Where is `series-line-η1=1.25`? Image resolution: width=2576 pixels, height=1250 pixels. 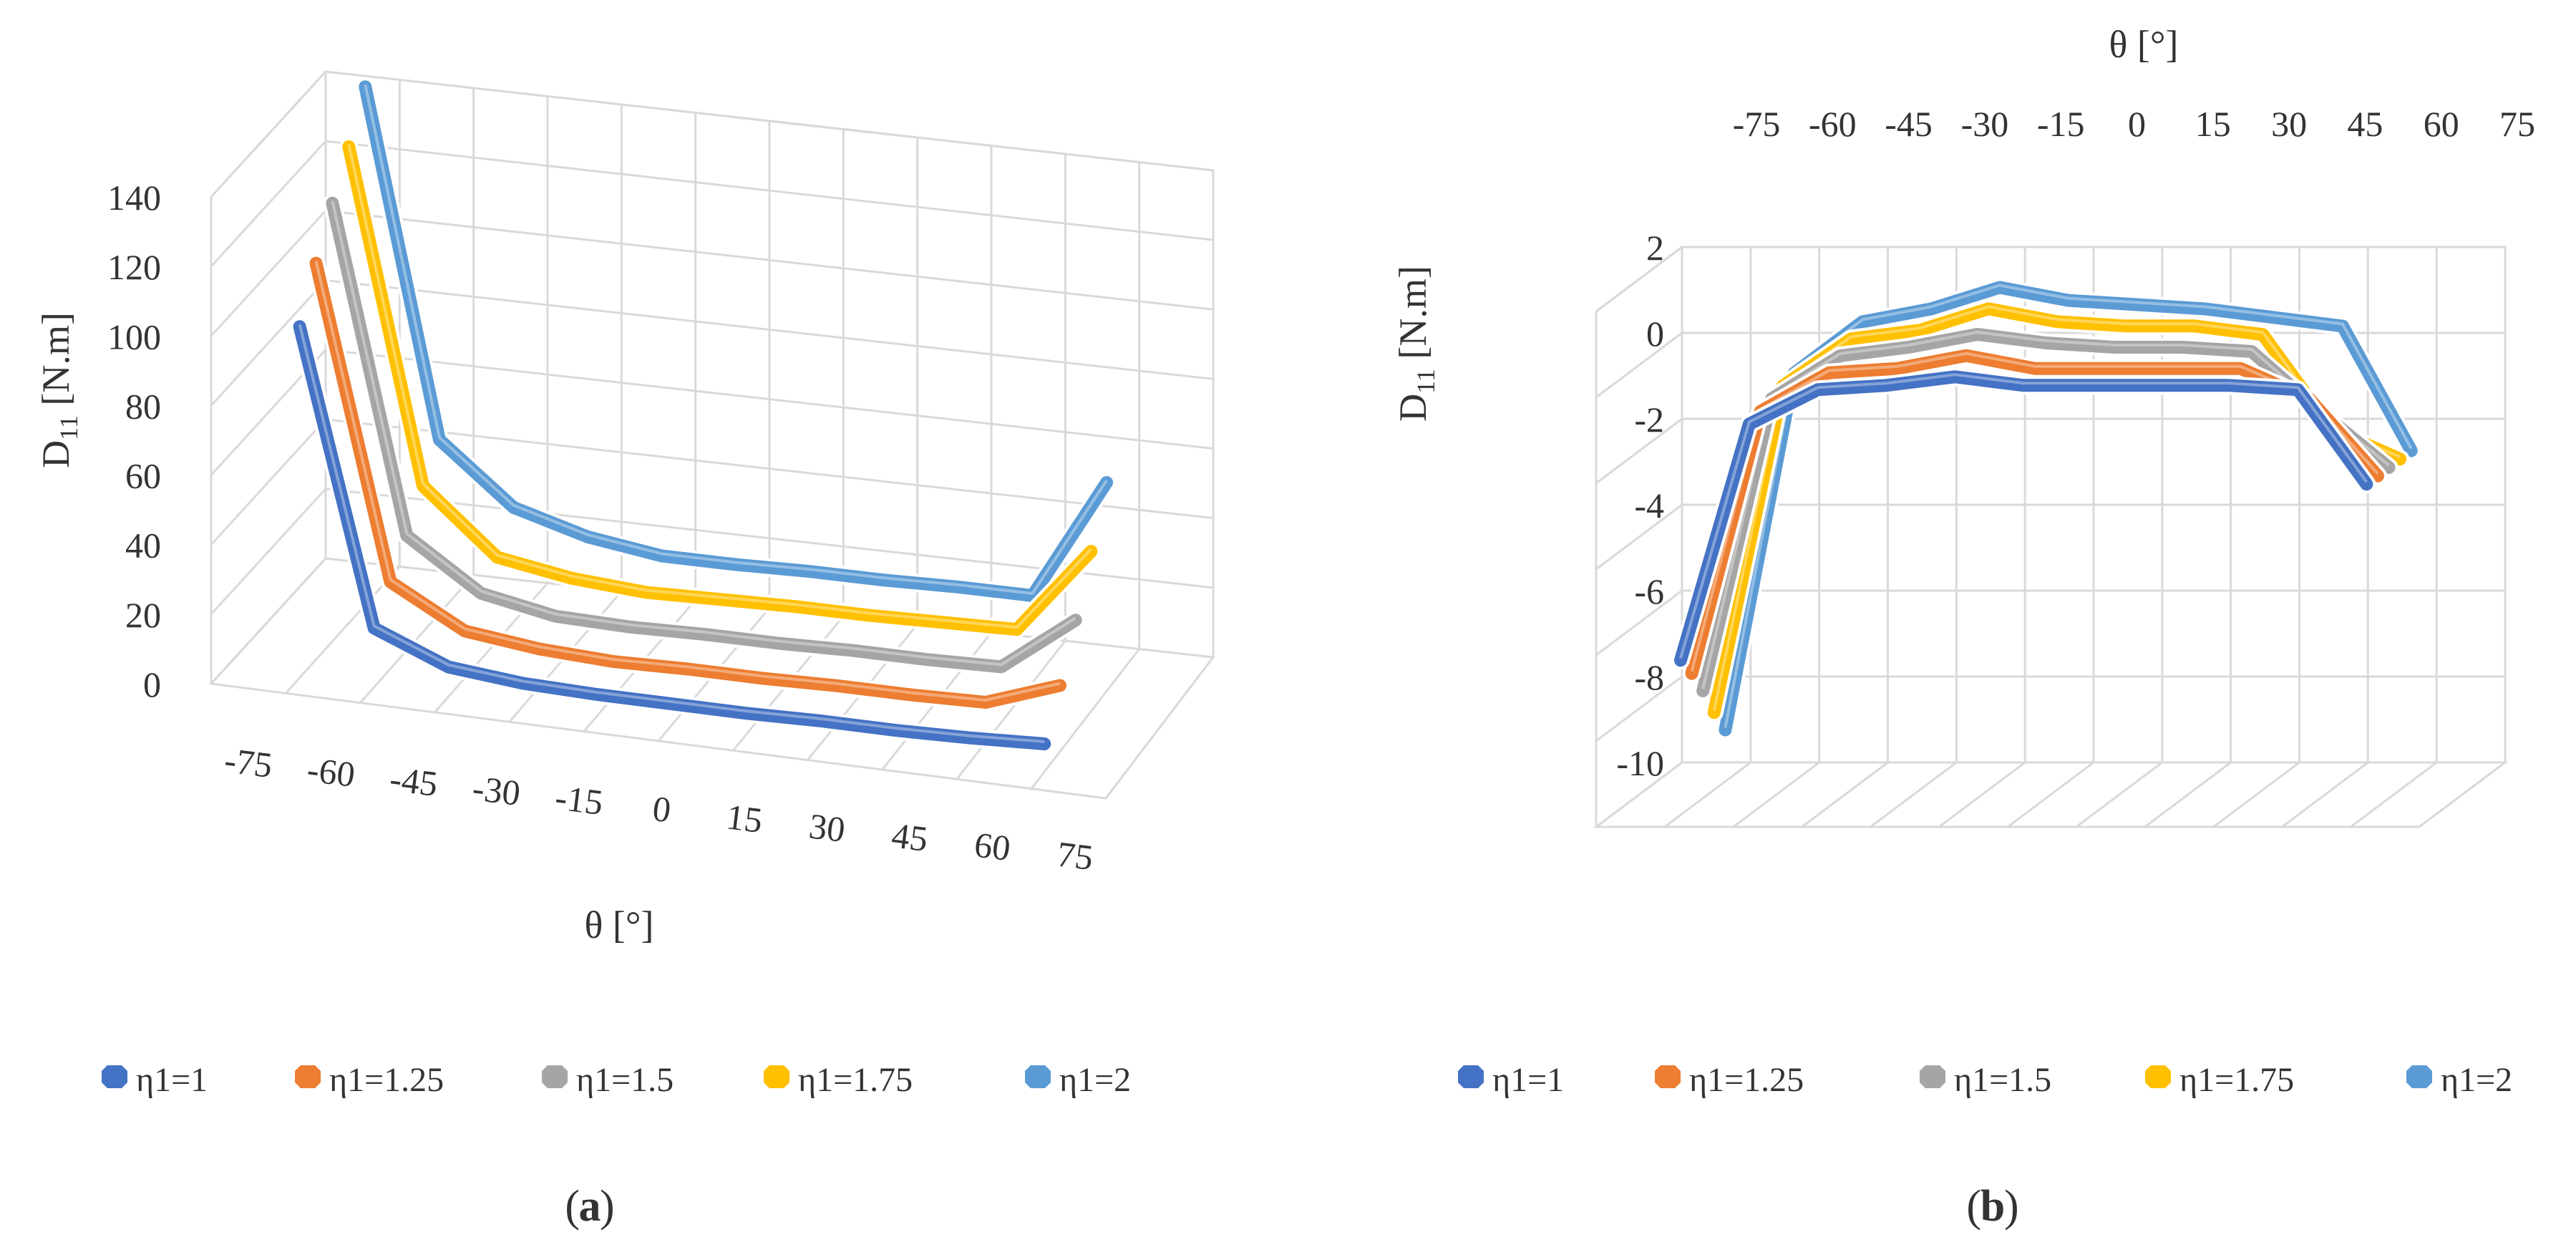 series-line-η1=1.25 is located at coordinates (687, 482).